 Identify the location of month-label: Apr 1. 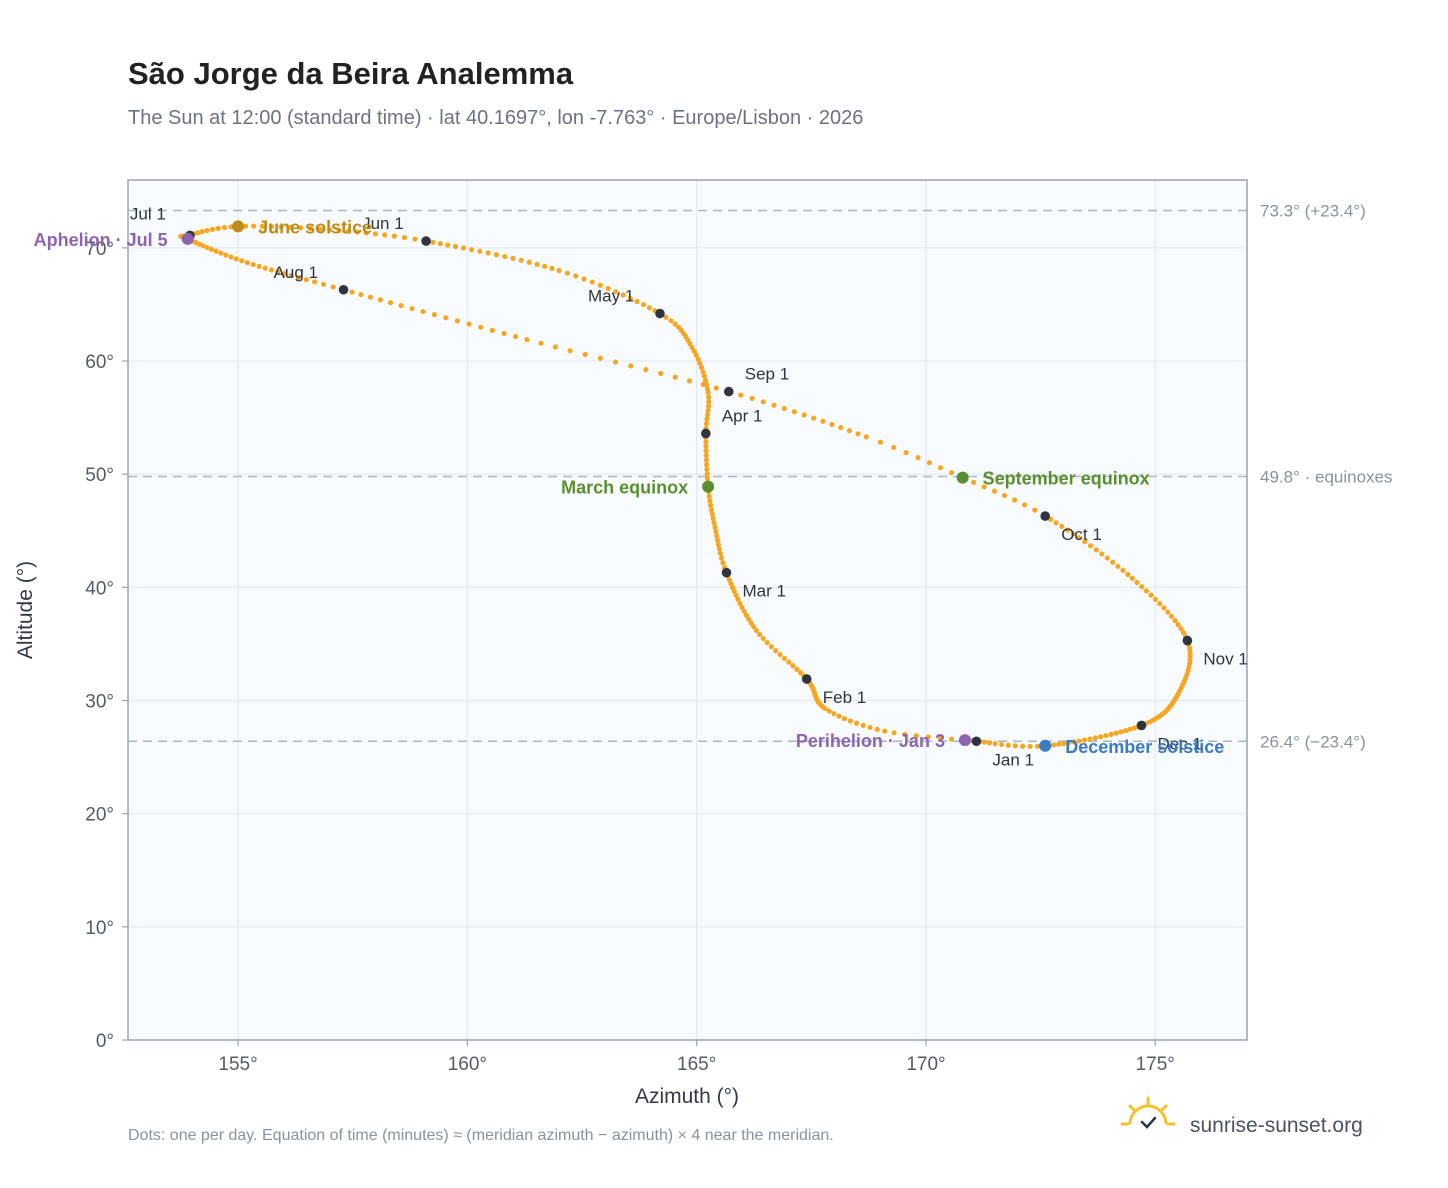
(742, 415).